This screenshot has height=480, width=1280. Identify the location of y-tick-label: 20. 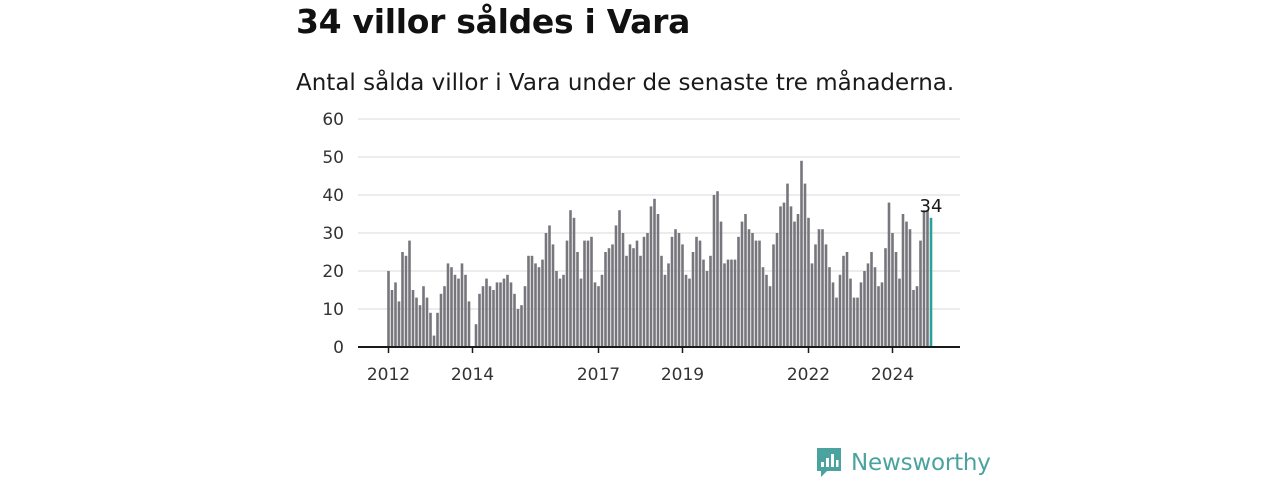
(333, 272).